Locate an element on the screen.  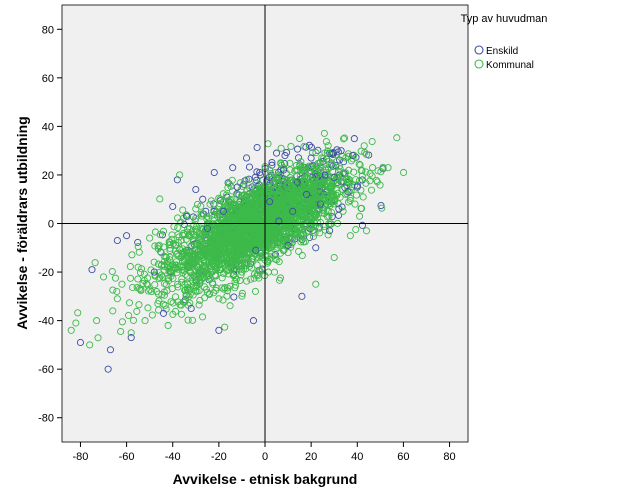
x-tick-label: 20 is located at coordinates (311, 457).